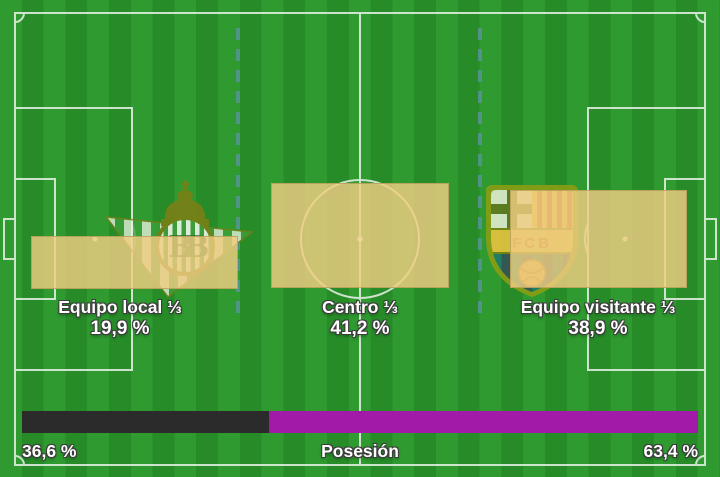  I want to click on zone-visitante-value: 38,9 %, so click(598, 328).